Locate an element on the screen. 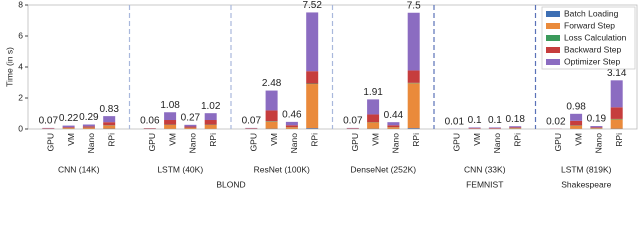  total-label: 3.14 is located at coordinates (617, 73).